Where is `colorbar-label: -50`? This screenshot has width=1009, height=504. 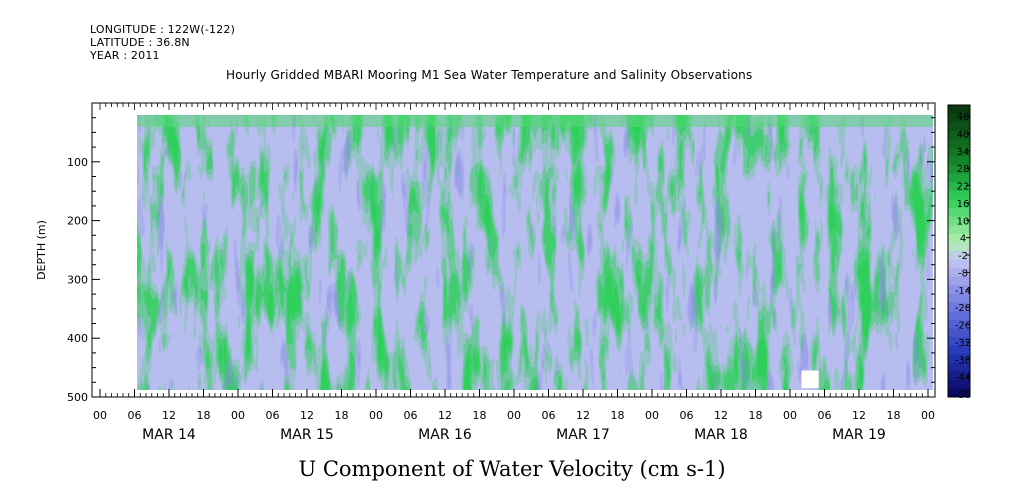 colorbar-label: -50 is located at coordinates (963, 395).